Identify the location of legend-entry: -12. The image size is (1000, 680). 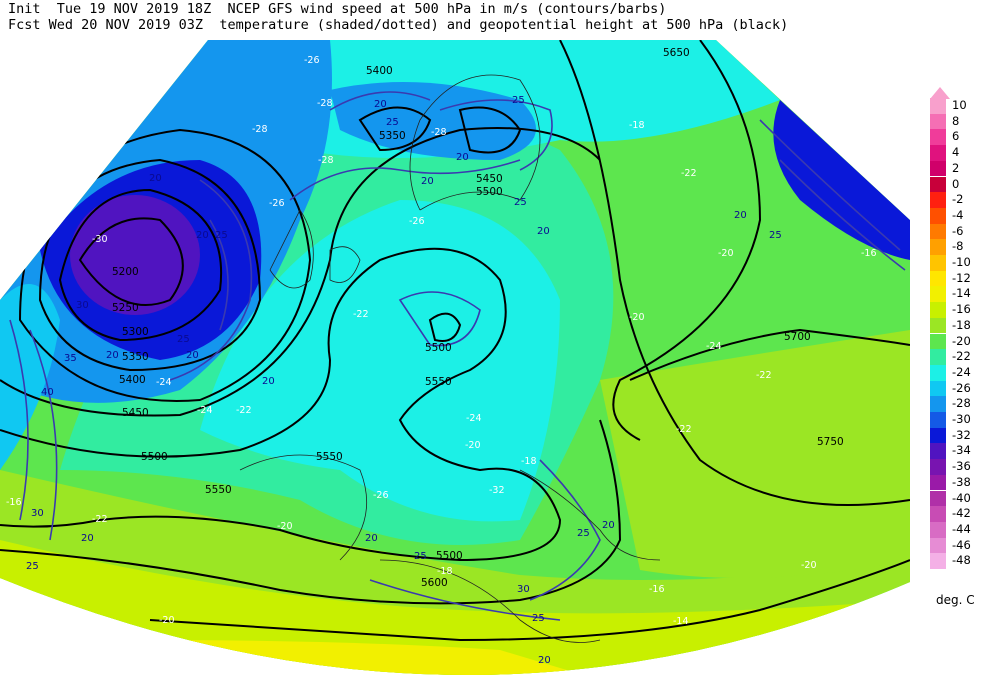
(963, 278).